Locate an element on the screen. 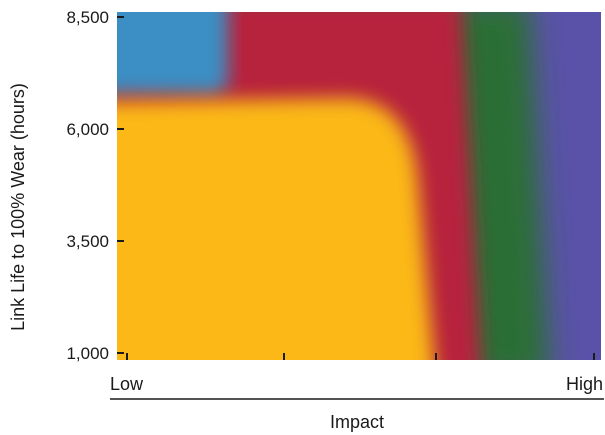 The height and width of the screenshot is (435, 605). y-tick-label: 1,000 is located at coordinates (87, 353).